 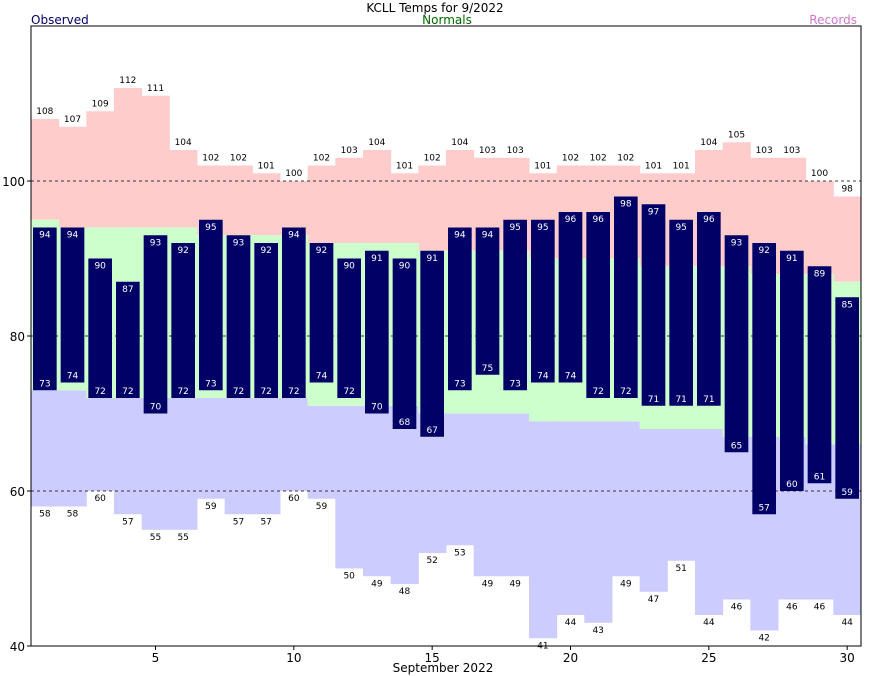 What do you see at coordinates (653, 212) in the screenshot?
I see `observed-high-label: 97` at bounding box center [653, 212].